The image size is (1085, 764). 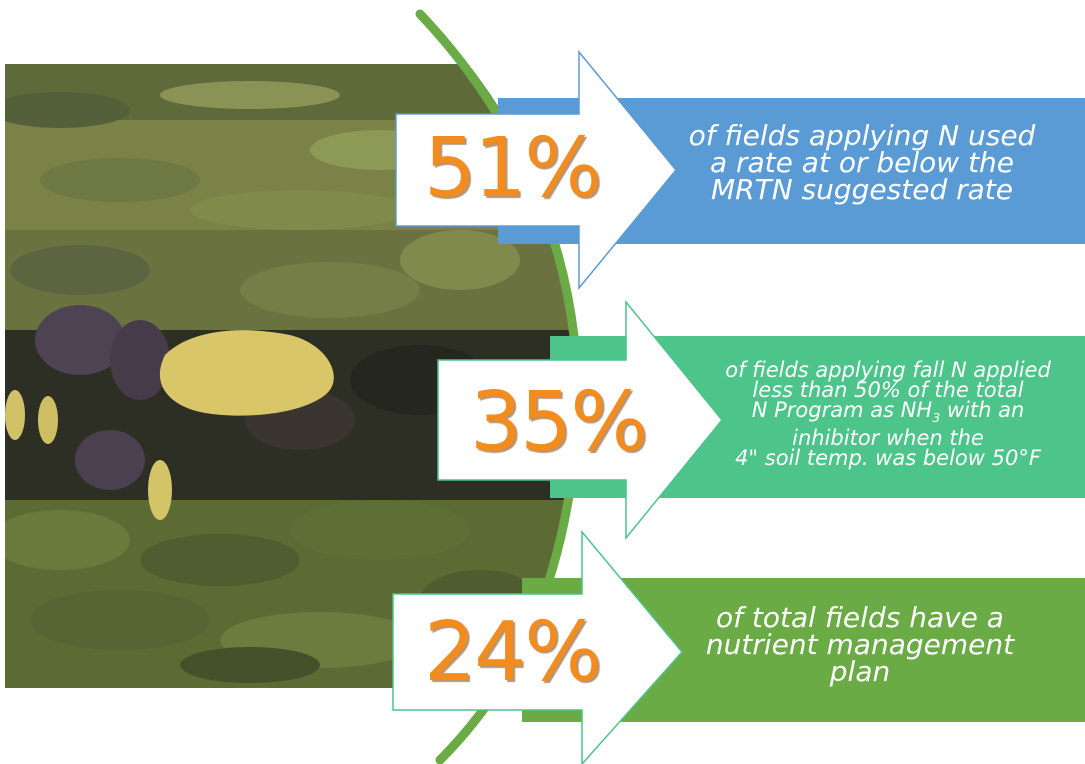 I want to click on stat-1-percent: 51%, so click(x=513, y=168).